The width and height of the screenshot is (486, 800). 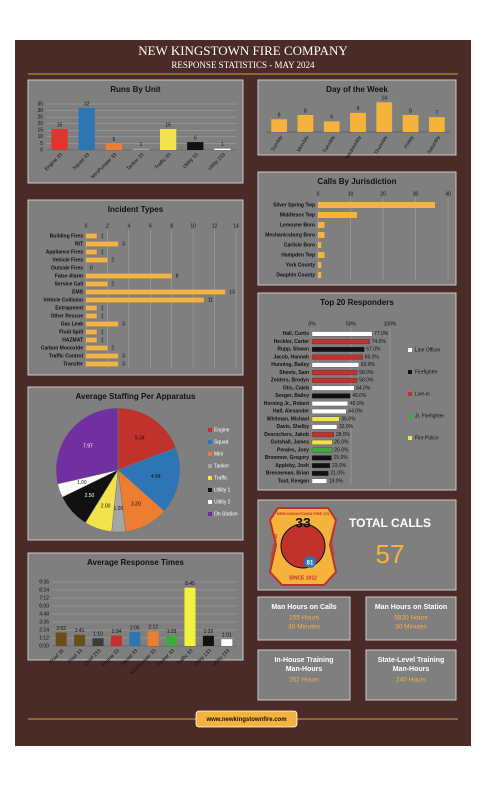 What do you see at coordinates (296, 388) in the screenshot?
I see `y-tick-label: Otis, Caleb` at bounding box center [296, 388].